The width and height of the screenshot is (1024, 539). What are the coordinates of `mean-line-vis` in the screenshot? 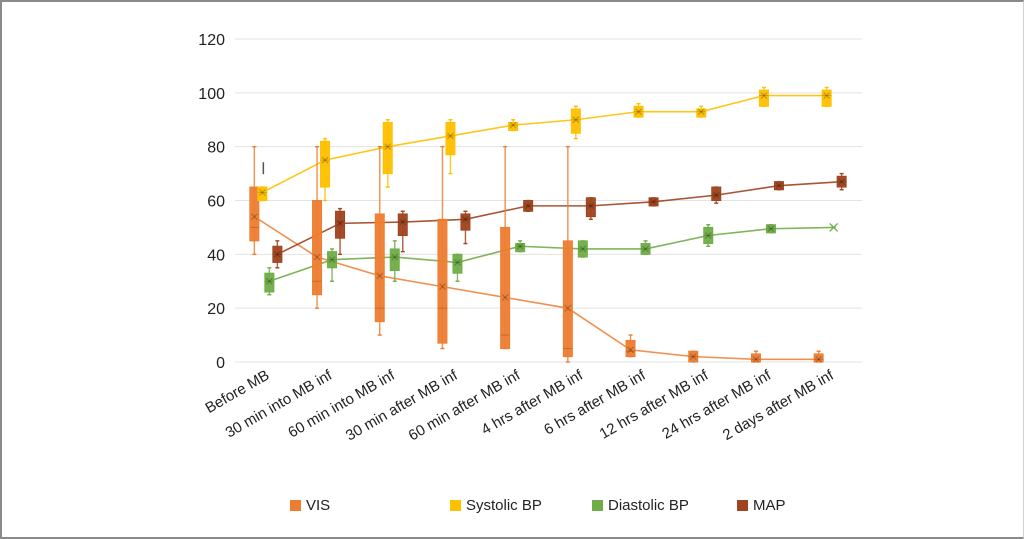 It's located at (536, 288).